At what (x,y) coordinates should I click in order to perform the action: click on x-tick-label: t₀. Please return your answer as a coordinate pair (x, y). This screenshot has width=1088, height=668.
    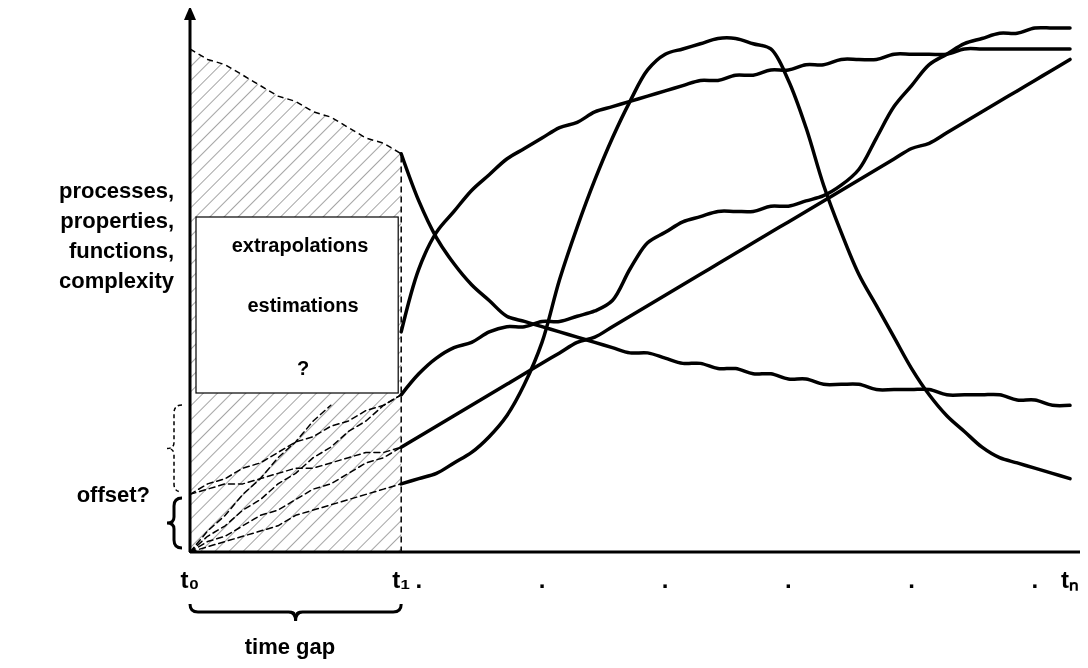
    Looking at the image, I should click on (190, 579).